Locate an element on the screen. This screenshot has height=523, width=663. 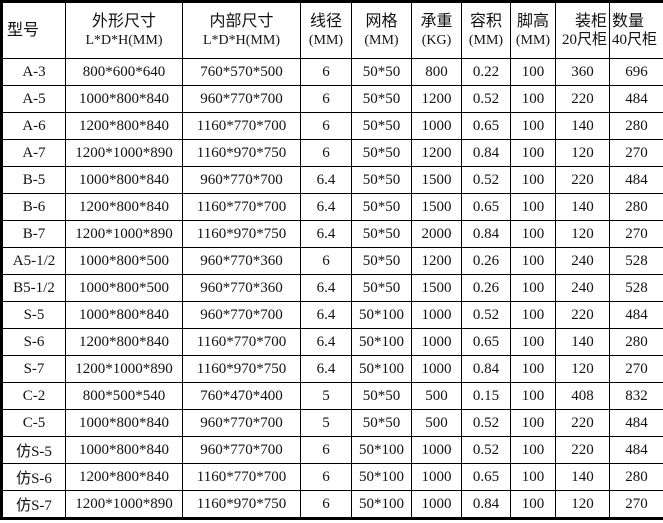
table-cell: 696 is located at coordinates (636, 72).